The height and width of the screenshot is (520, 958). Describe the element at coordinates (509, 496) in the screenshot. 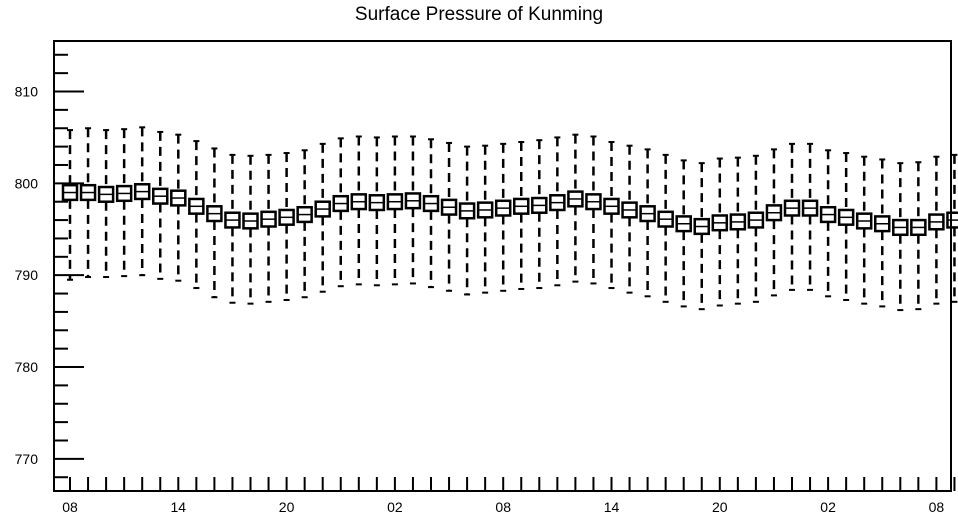

I see `x-axis: 08 14 20 02 08 14 20 02 08` at that location.